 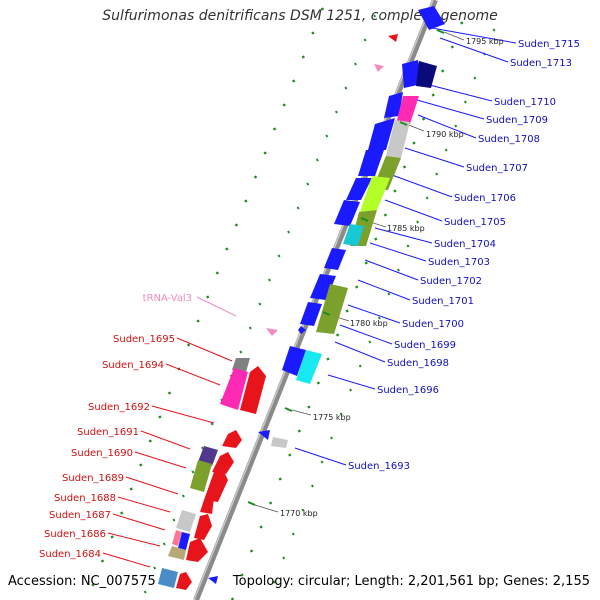 What do you see at coordinates (443, 301) in the screenshot?
I see `gene-label-suden-1701: Suden_1701` at bounding box center [443, 301].